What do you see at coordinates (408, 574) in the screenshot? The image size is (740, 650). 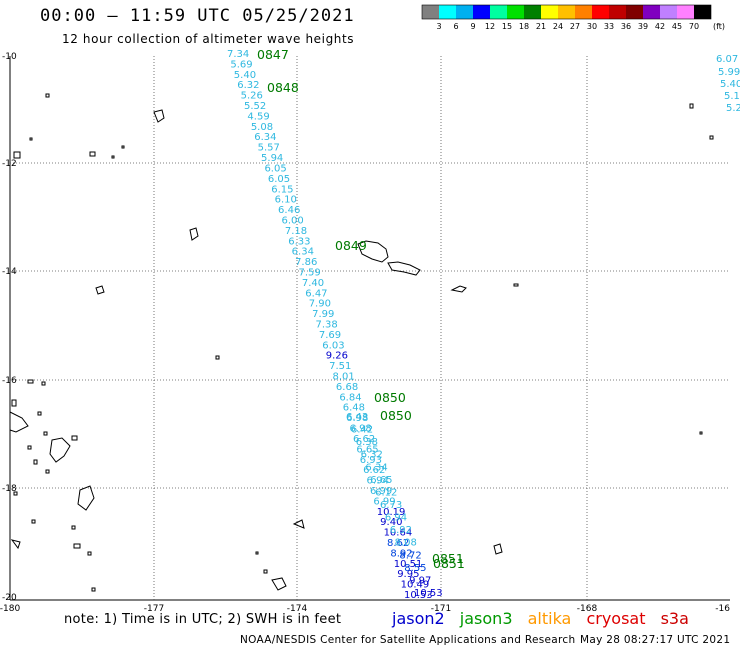 I see `swh-value: 9.95` at bounding box center [408, 574].